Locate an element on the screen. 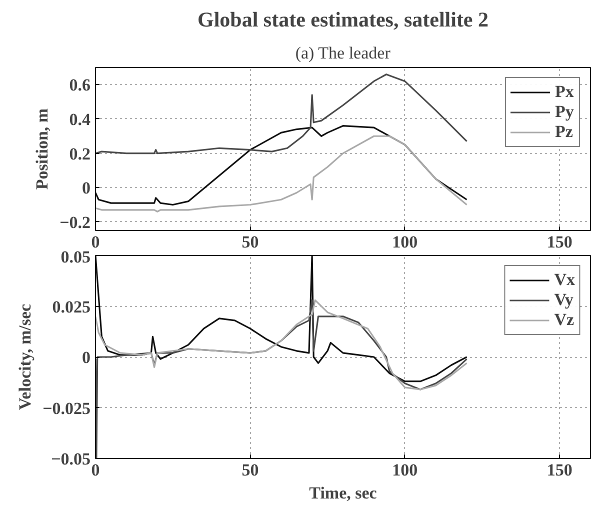 This screenshot has height=510, width=613. y-axis-title: Velocity, m/sec is located at coordinates (25, 357).